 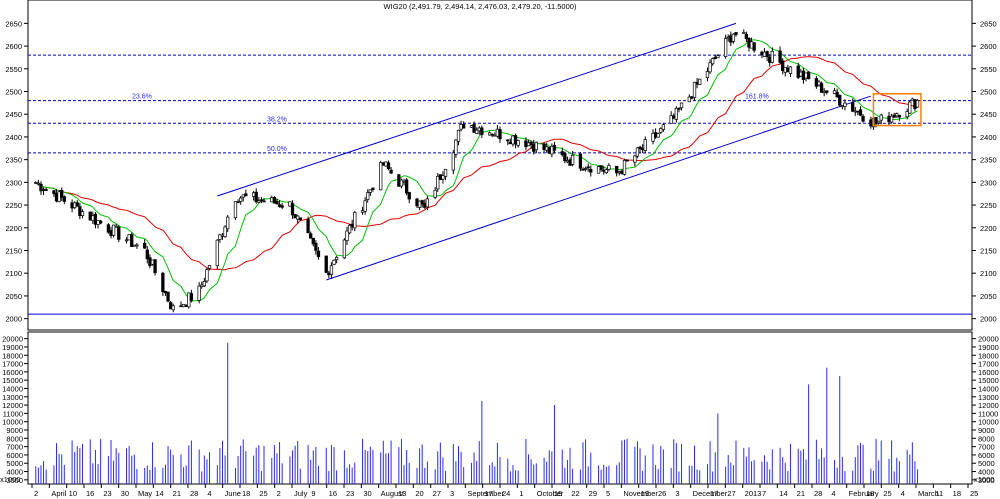 I want to click on x-tick-label: 30, so click(x=125, y=493).